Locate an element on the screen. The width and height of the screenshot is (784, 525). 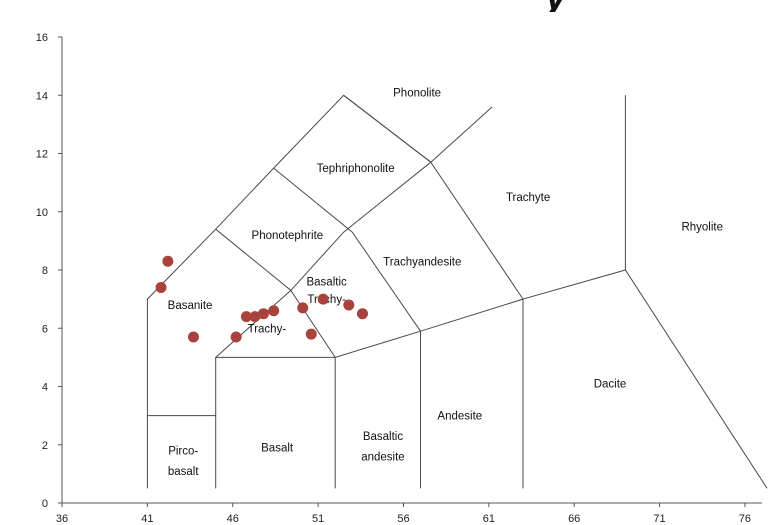
field-label-trachyte: Trachyte is located at coordinates (528, 198).